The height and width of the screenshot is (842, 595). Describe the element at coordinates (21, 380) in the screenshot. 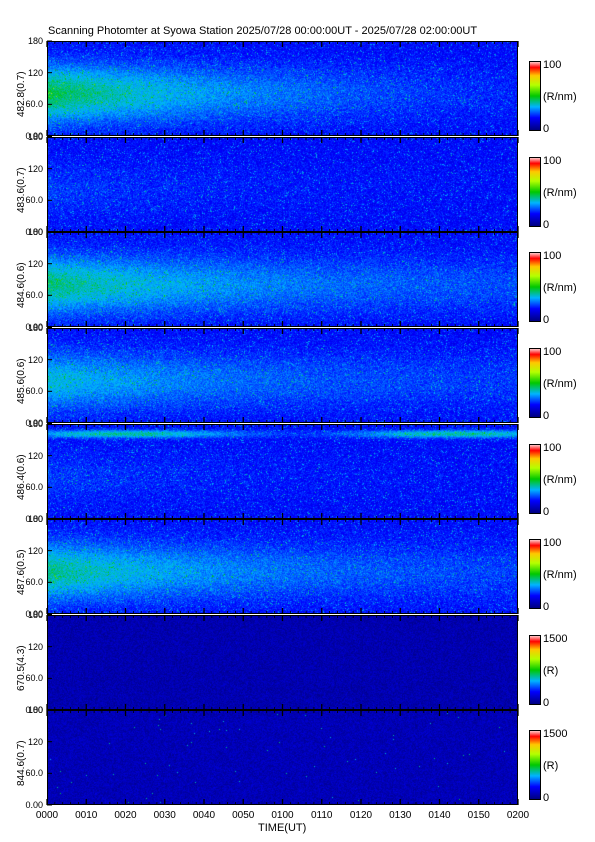

I see `y-axis-label: 485.6(0.6)` at that location.